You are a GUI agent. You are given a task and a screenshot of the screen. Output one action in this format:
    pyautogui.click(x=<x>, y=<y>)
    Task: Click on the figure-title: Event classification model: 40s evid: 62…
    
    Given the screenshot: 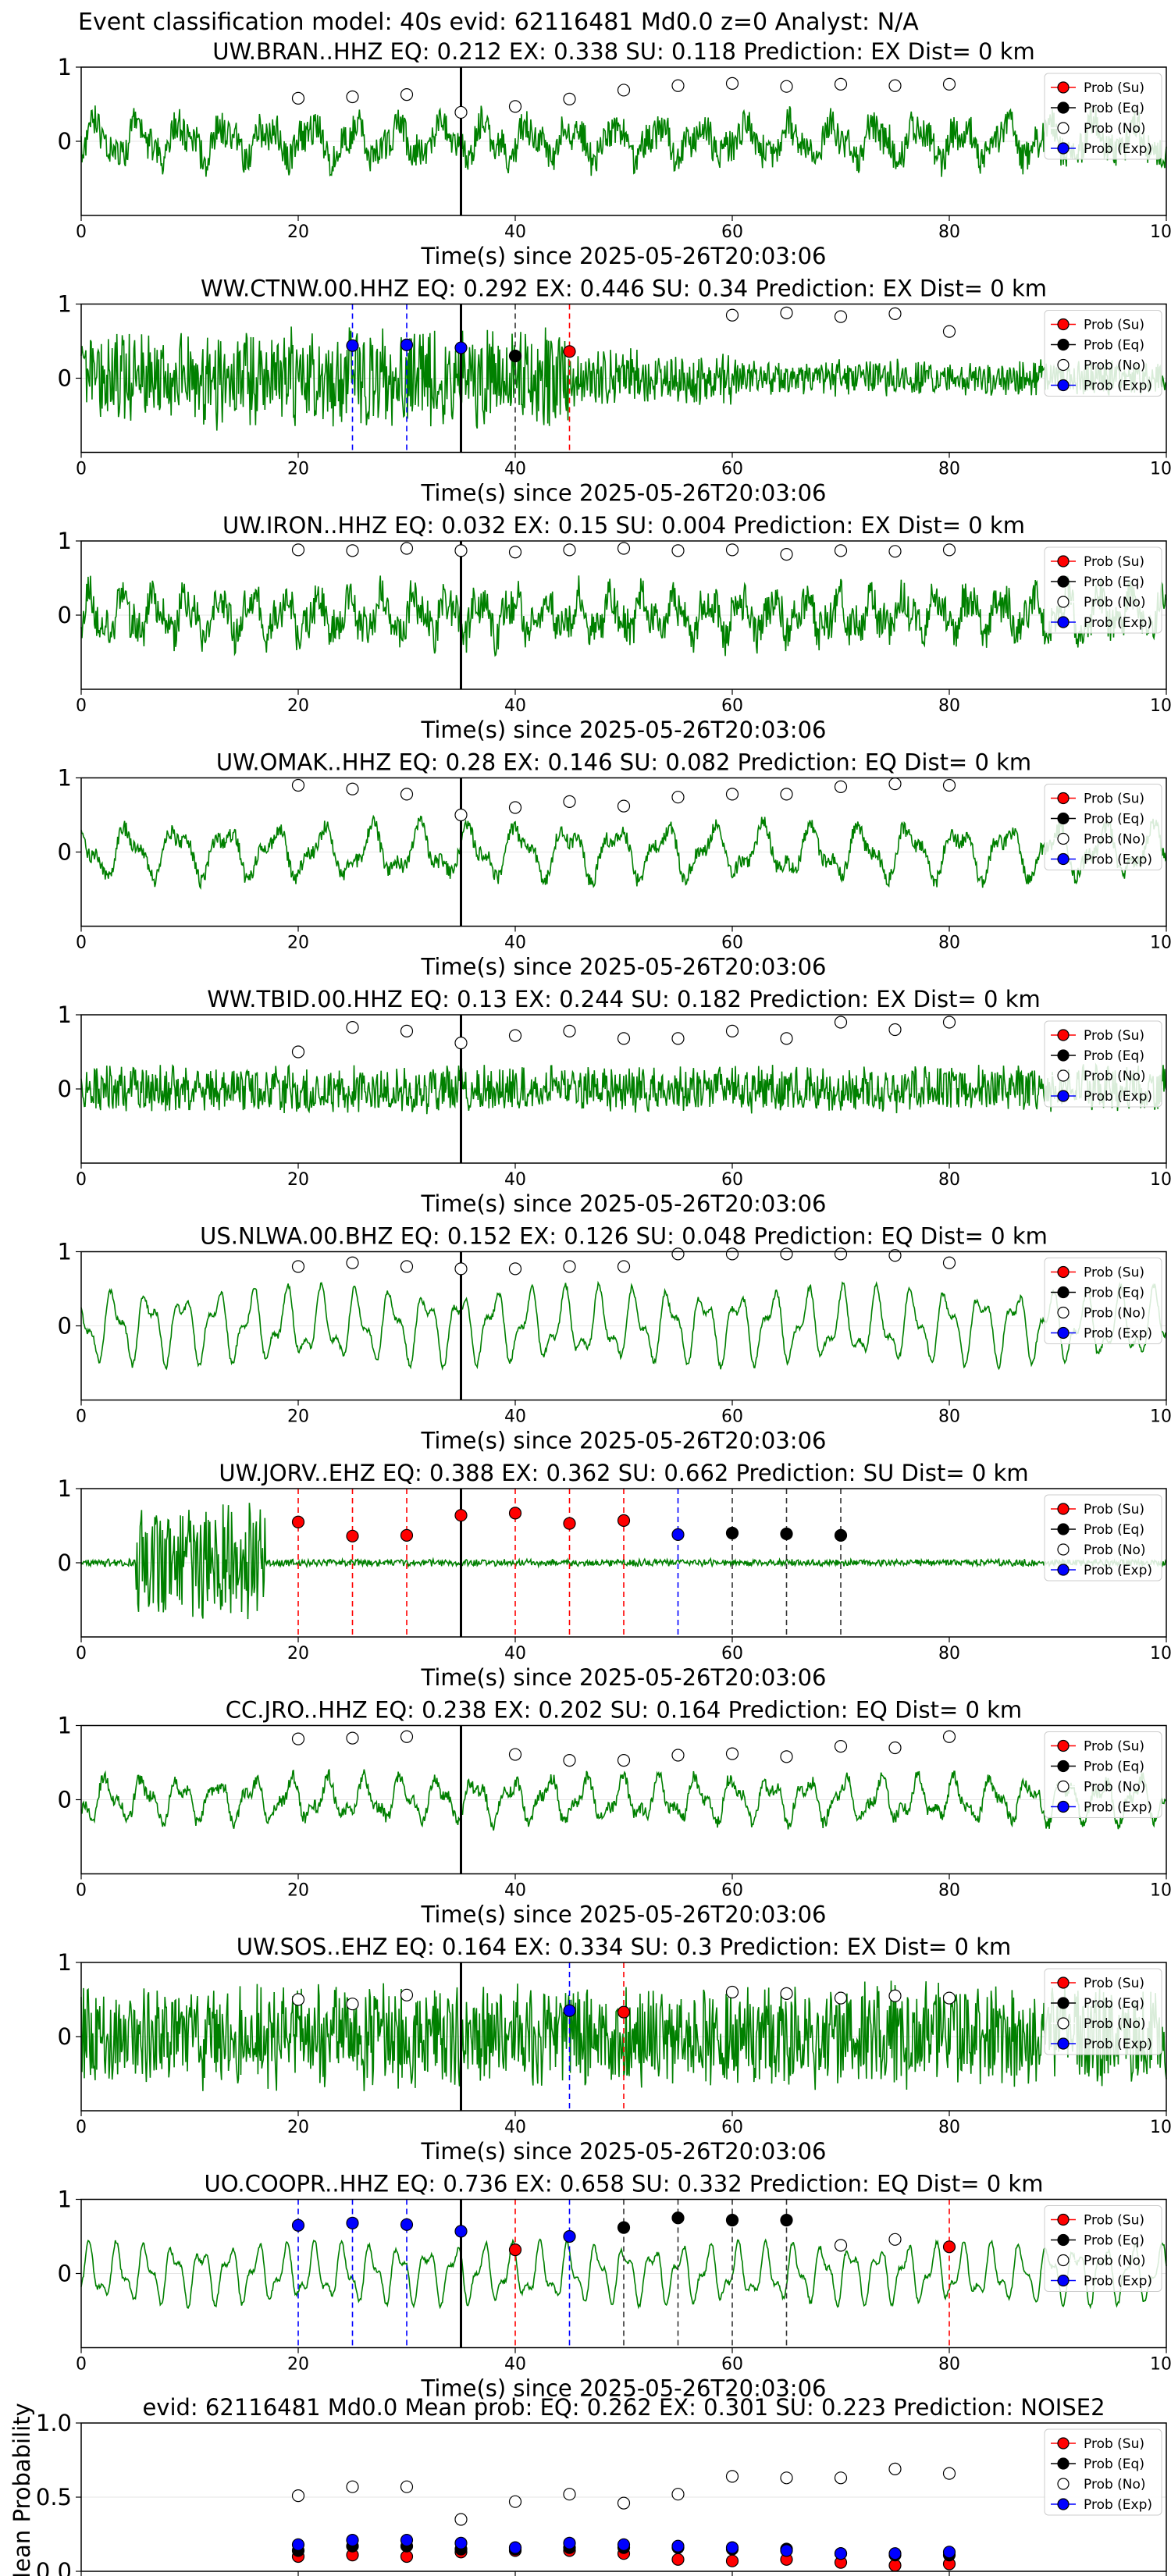 What is the action you would take?
    pyautogui.click(x=498, y=22)
    